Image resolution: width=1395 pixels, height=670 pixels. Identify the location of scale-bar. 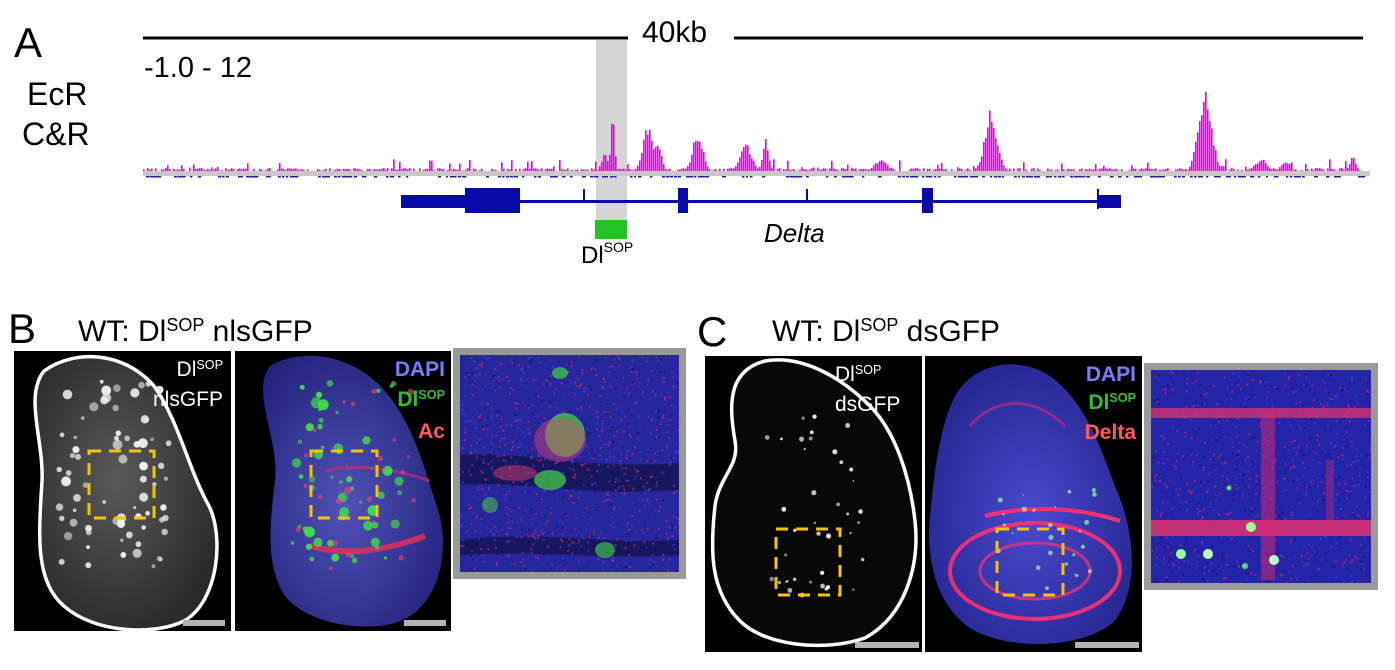
(425, 623).